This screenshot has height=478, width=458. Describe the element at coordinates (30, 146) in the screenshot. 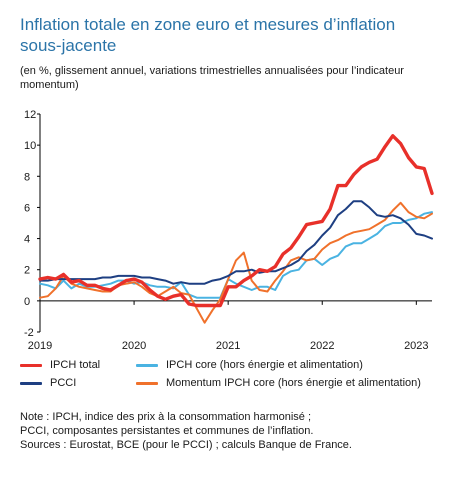

I see `y-tick-label: 10` at that location.